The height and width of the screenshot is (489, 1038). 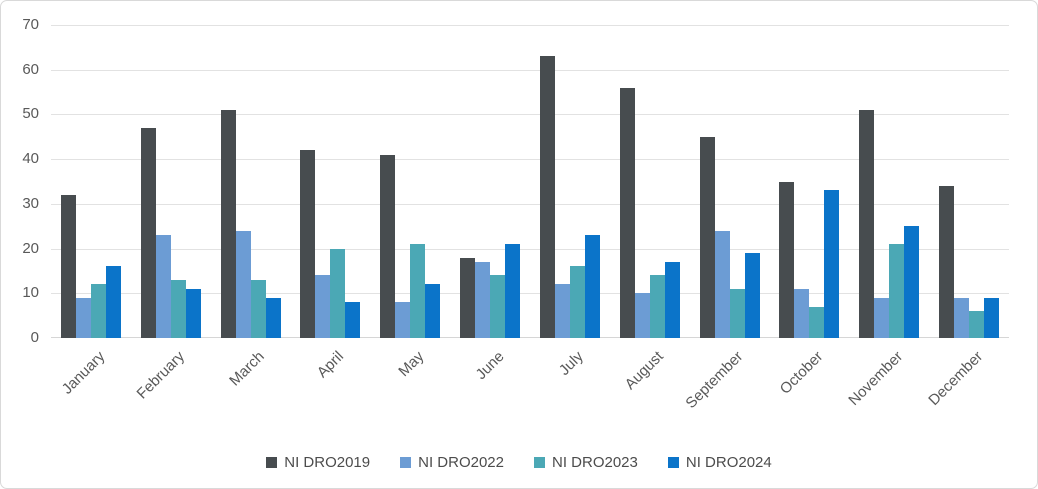 What do you see at coordinates (247, 369) in the screenshot?
I see `x-category-label: March` at bounding box center [247, 369].